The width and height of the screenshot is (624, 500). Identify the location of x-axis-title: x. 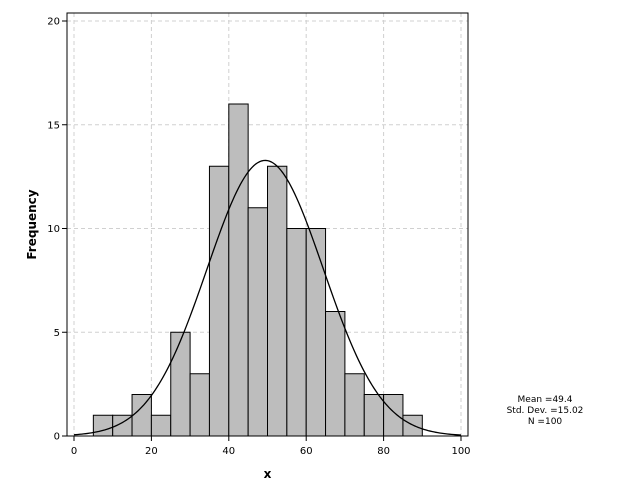
(268, 474).